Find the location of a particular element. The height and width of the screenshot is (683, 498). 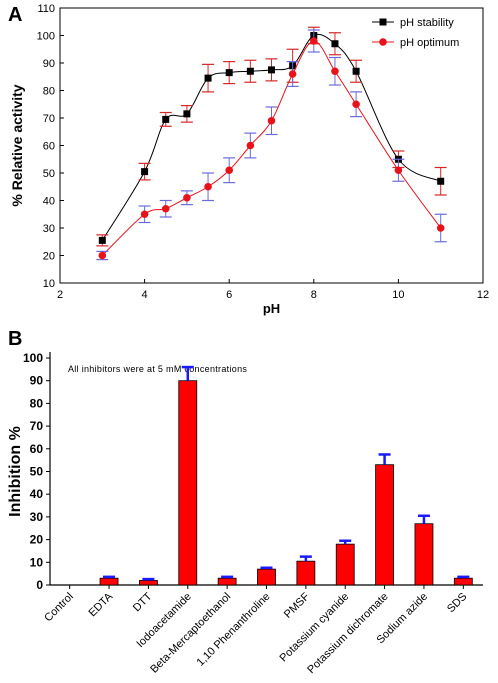

x-tick-label: SDS is located at coordinates (457, 603).